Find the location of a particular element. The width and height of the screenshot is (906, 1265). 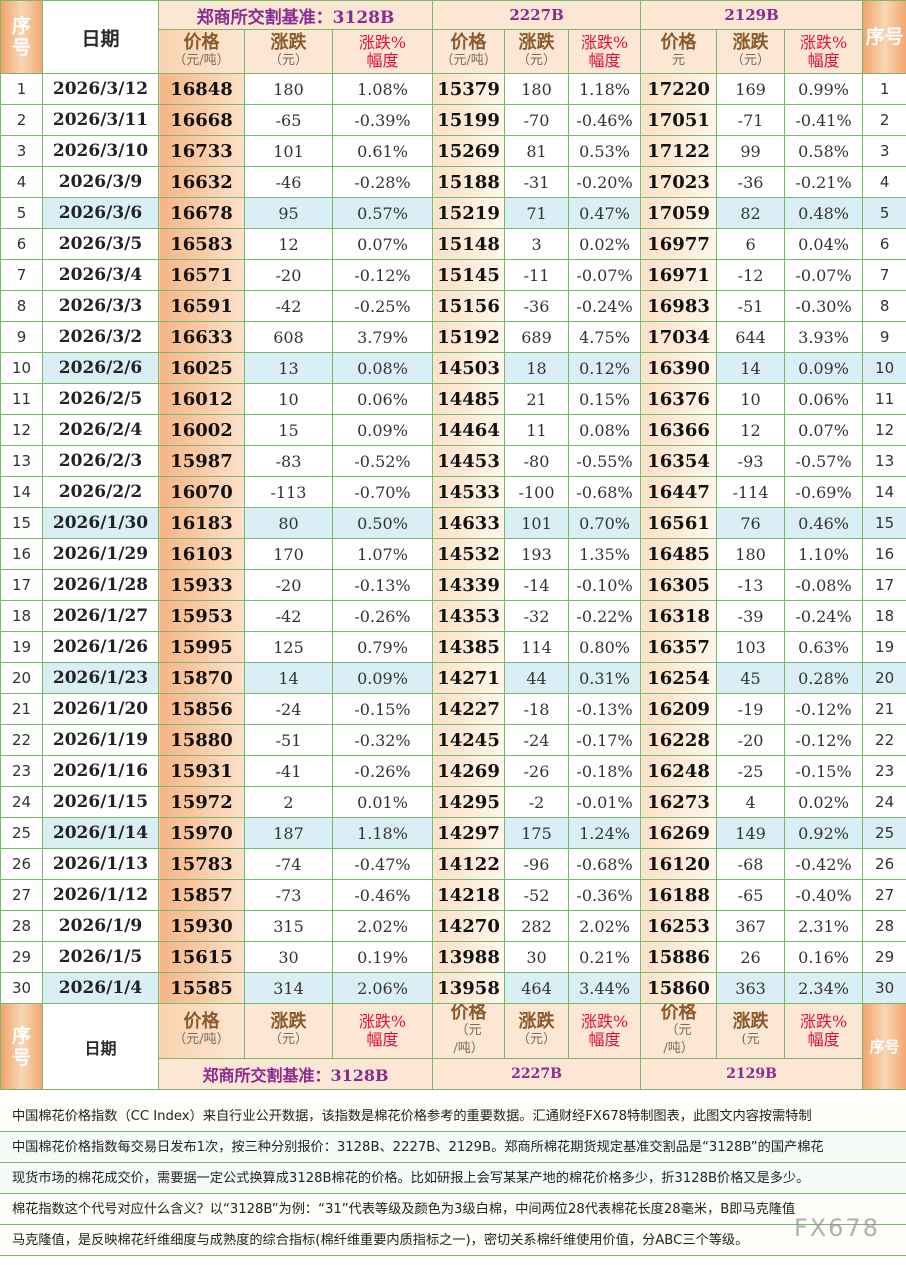

row-date: 2026/3/5 is located at coordinates (100, 244).